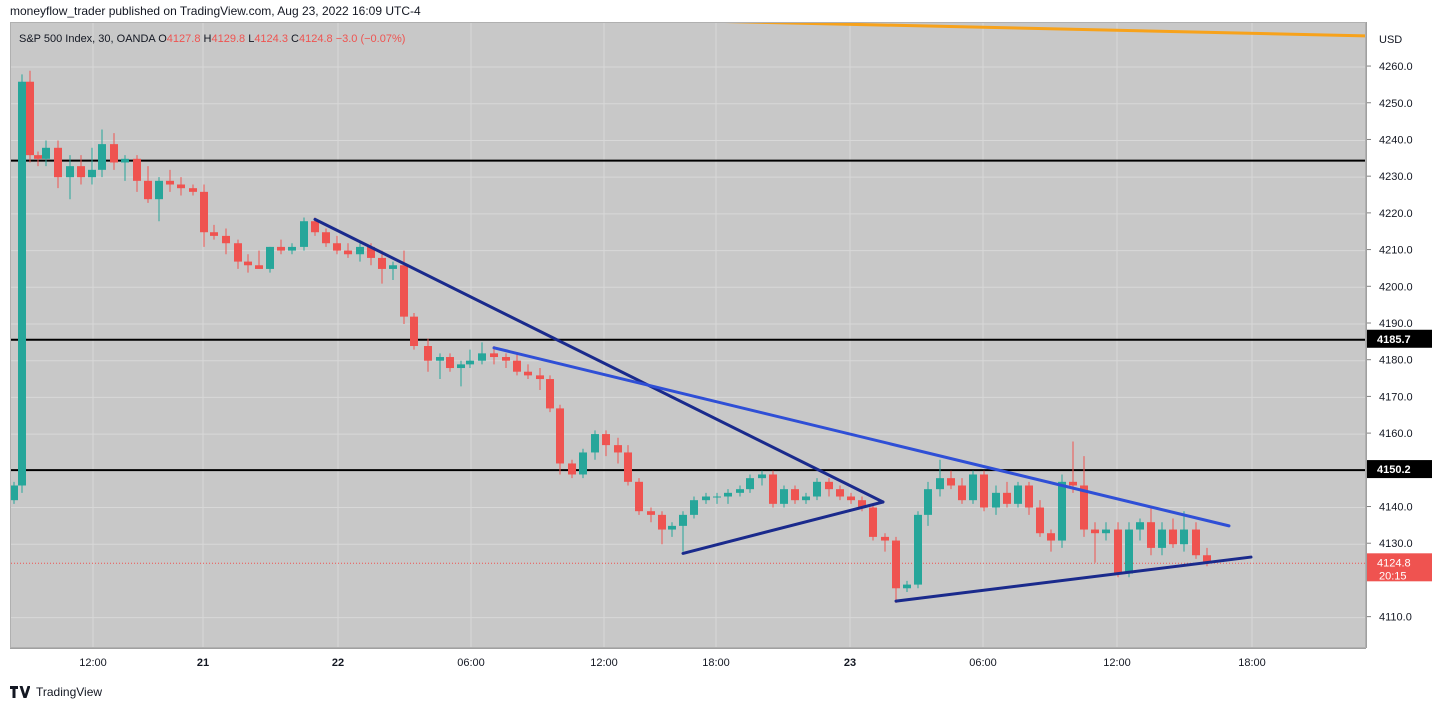 This screenshot has width=1432, height=710. Describe the element at coordinates (87, 39) in the screenshot. I see `legend-symbol: S&P 500 Index, 30, OANDA` at that location.